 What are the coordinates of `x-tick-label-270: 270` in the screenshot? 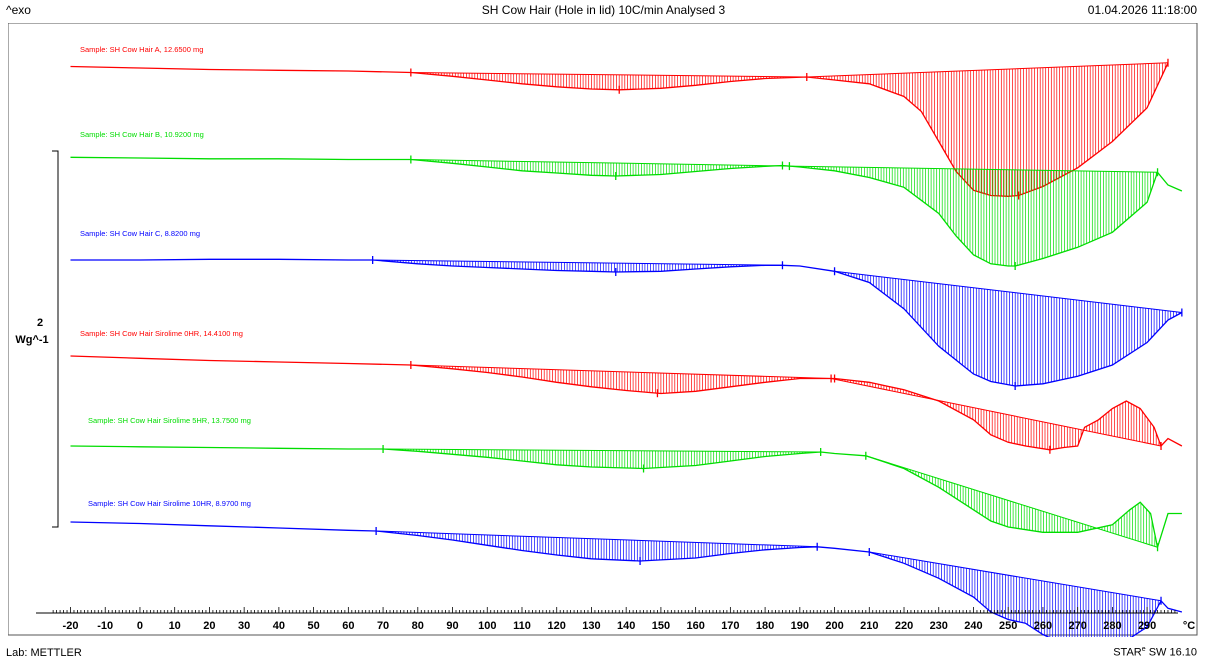 It's located at (1077, 626).